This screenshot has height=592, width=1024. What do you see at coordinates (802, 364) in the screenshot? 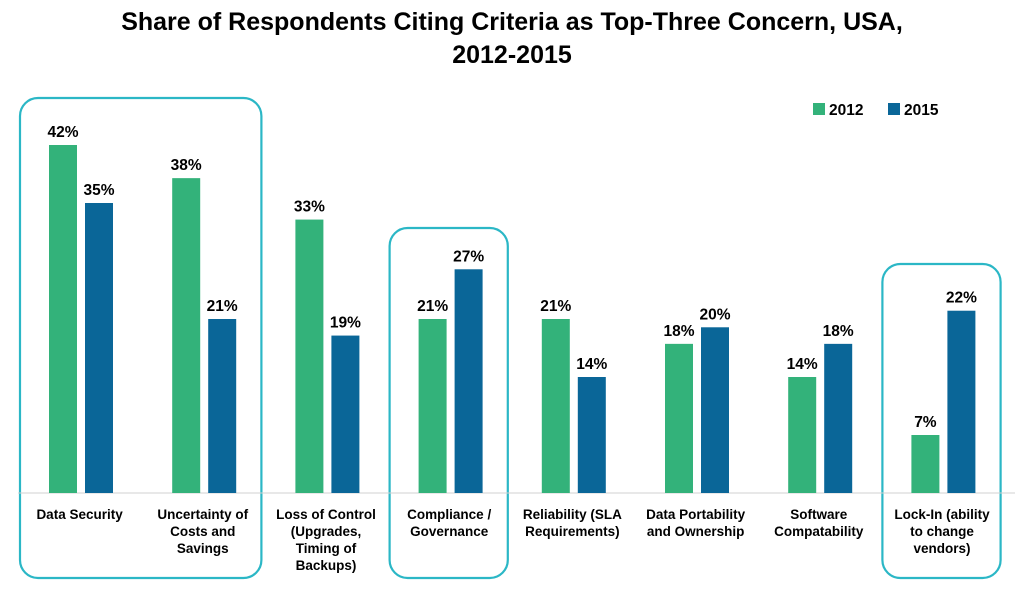
I see `data-label-2012-7: 14%` at bounding box center [802, 364].